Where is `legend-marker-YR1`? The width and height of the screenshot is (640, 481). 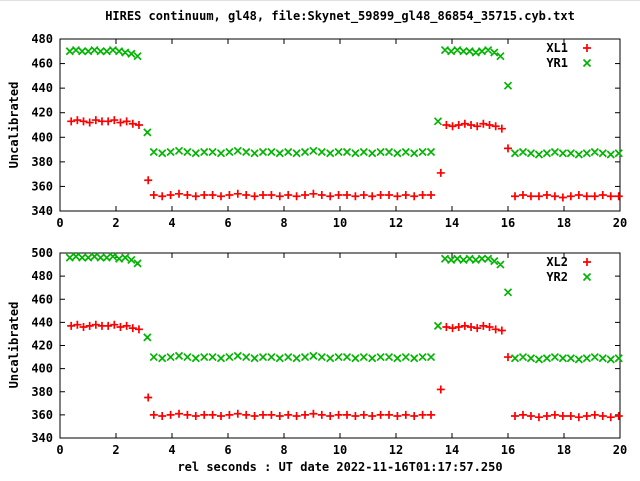
legend-marker-YR1 is located at coordinates (587, 63).